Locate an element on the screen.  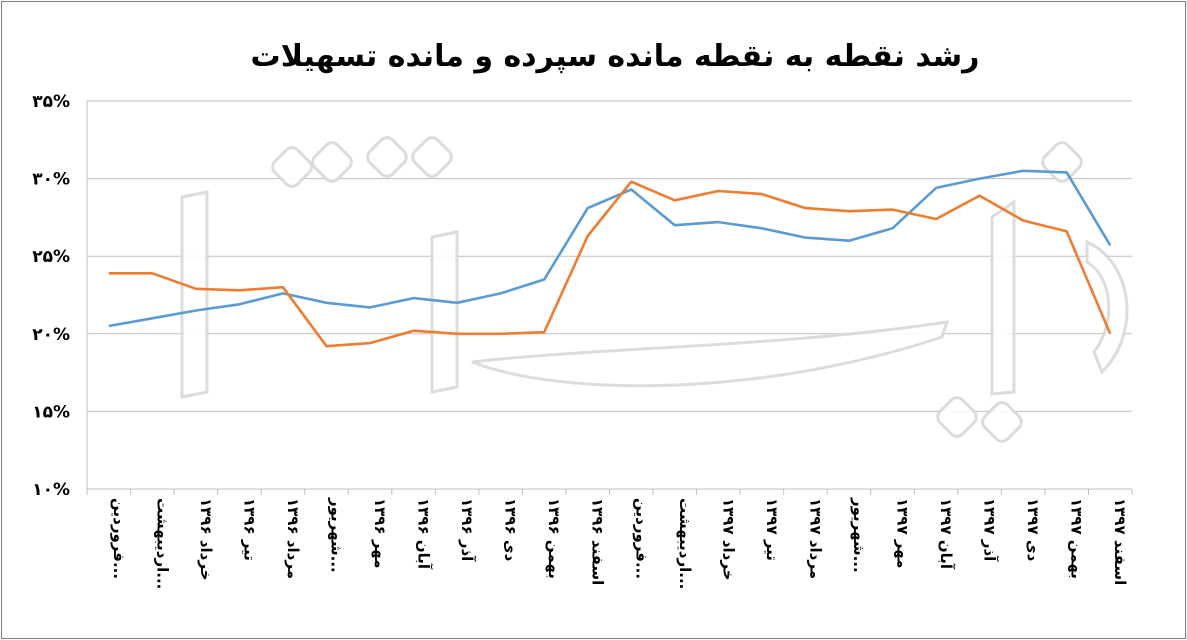
y-axis: ۱۰% ۱۵% ۲۰% ۲۵% ۳۰% ۳۵% is located at coordinates (51, 296).